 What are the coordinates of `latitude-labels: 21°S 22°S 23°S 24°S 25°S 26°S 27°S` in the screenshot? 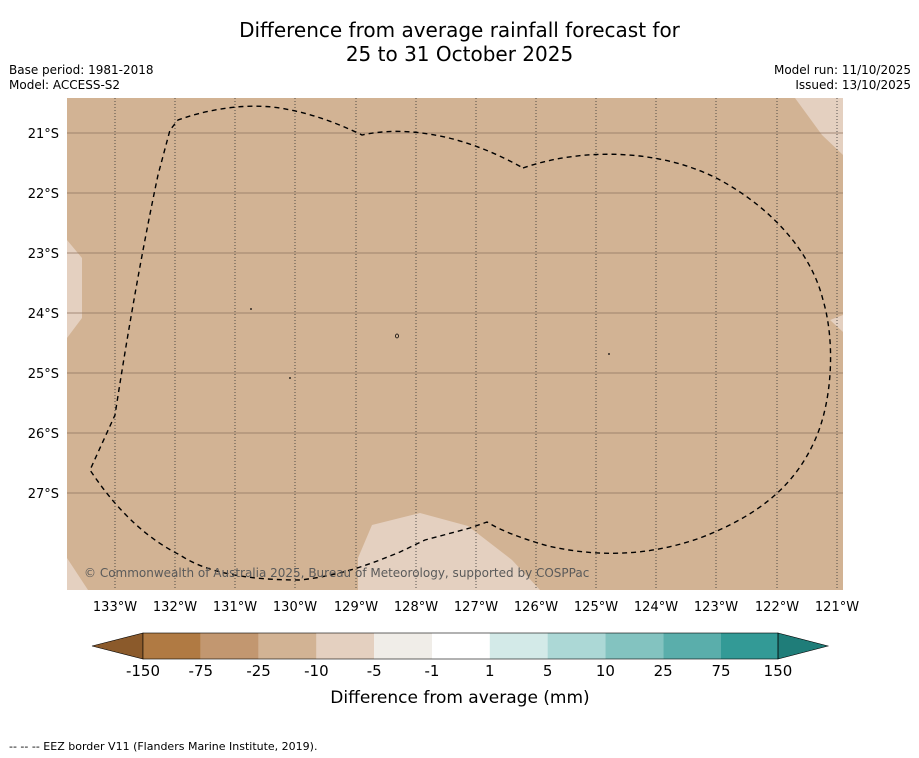 It's located at (43, 314).